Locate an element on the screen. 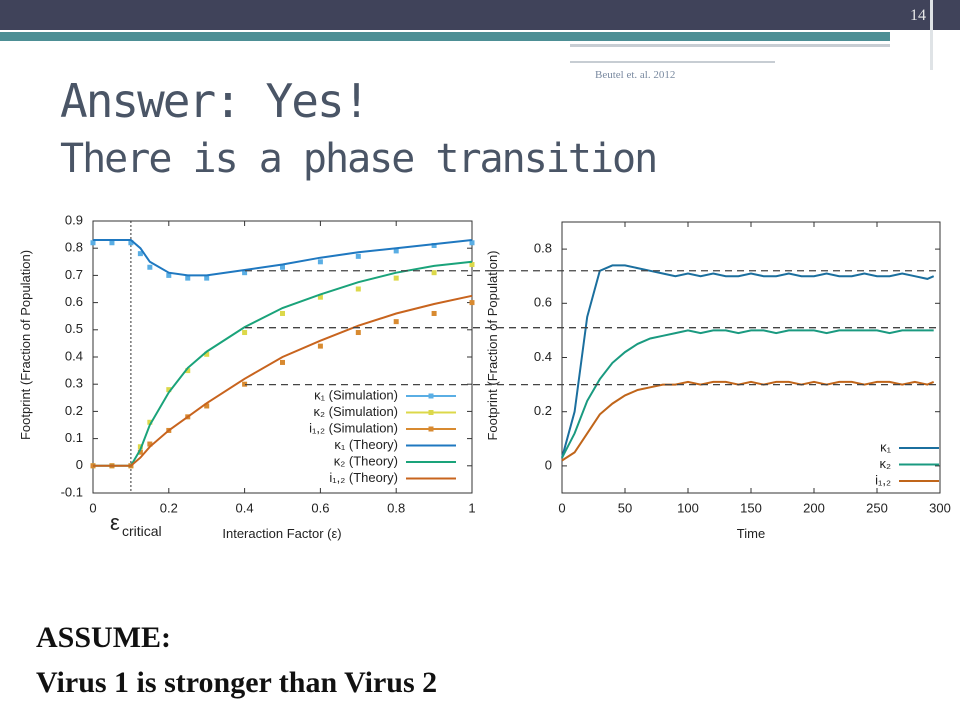 The height and width of the screenshot is (720, 960). legend-label: κ₂ is located at coordinates (885, 463).